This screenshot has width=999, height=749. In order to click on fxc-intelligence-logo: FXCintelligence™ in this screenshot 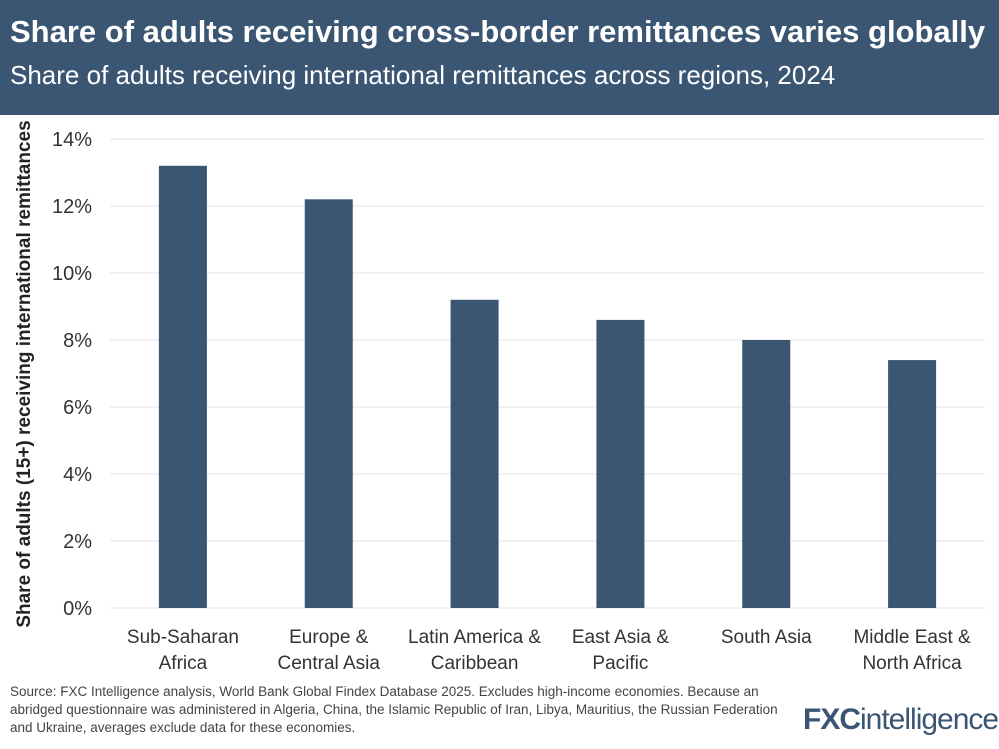, I will do `click(901, 719)`.